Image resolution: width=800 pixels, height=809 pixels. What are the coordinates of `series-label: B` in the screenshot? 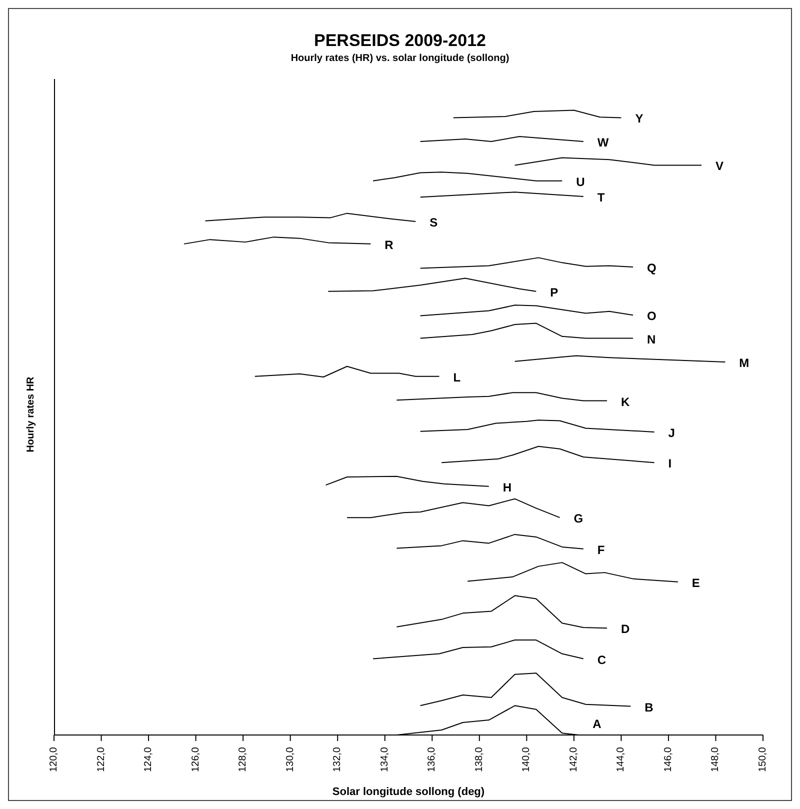 It's located at (649, 707).